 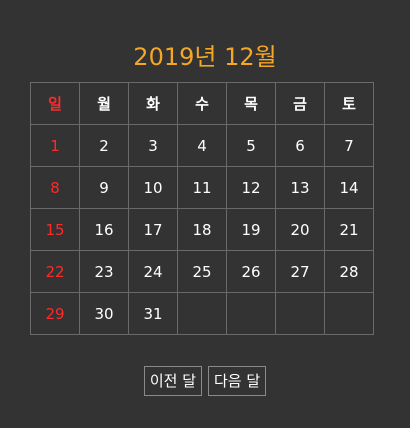 What do you see at coordinates (153, 229) in the screenshot?
I see `day-cell: 17` at bounding box center [153, 229].